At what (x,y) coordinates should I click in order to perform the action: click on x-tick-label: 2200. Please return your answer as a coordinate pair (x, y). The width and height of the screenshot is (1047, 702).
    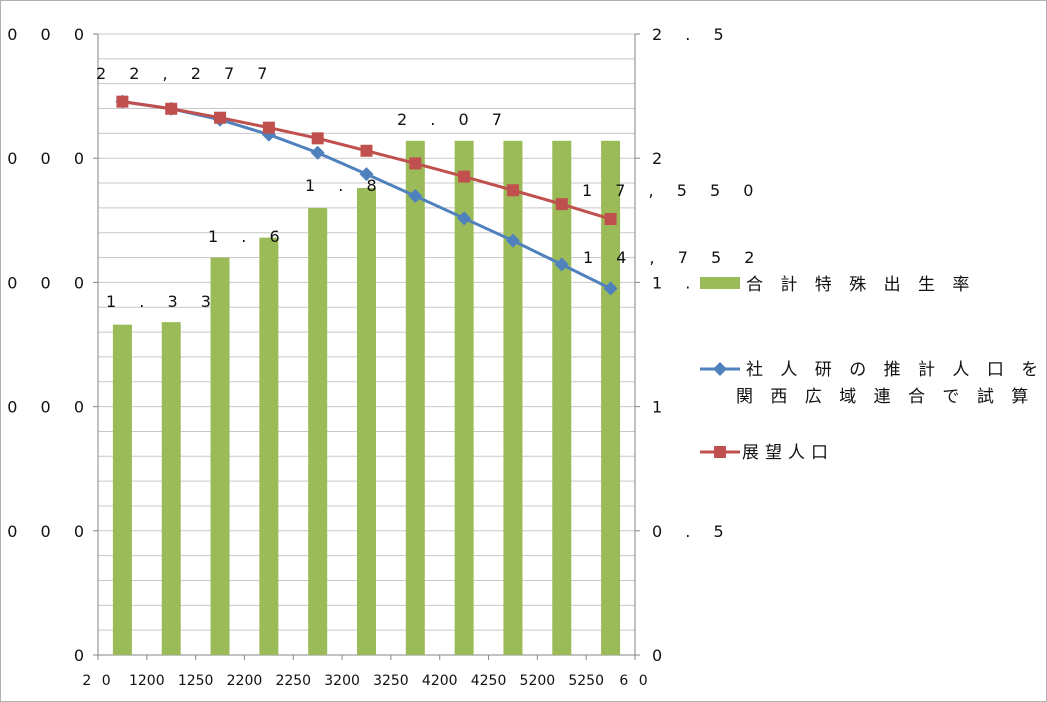
    Looking at the image, I should click on (245, 681).